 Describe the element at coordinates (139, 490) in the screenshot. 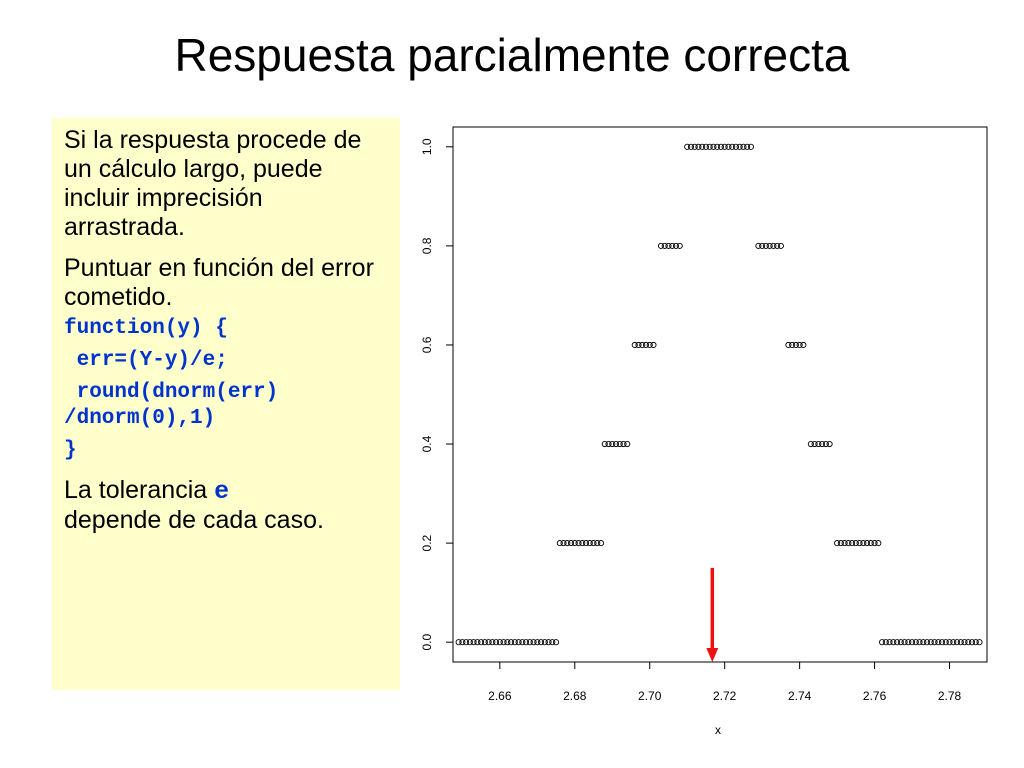

I see `tolerance-text: La tolerancia` at that location.